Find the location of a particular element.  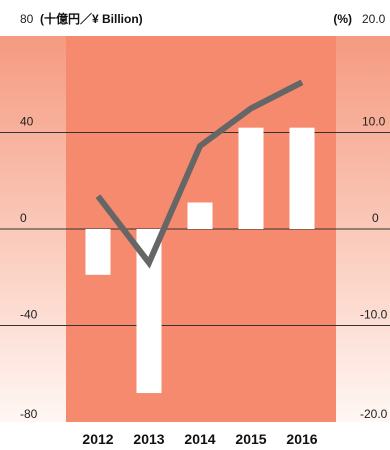

x-category-label: 2013 is located at coordinates (148, 439).